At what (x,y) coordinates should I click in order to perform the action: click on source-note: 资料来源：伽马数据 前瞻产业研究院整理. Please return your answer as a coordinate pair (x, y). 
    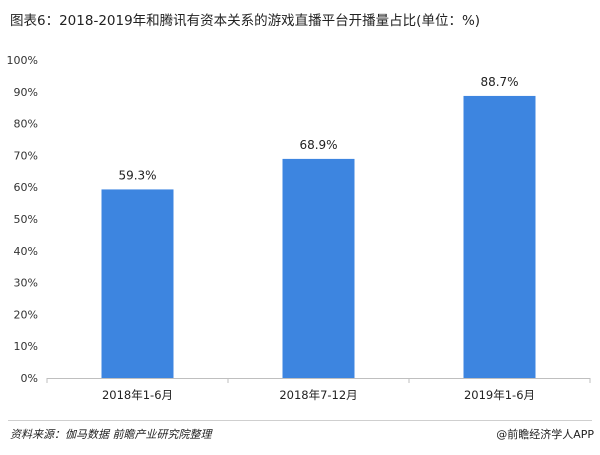
    Looking at the image, I should click on (111, 434).